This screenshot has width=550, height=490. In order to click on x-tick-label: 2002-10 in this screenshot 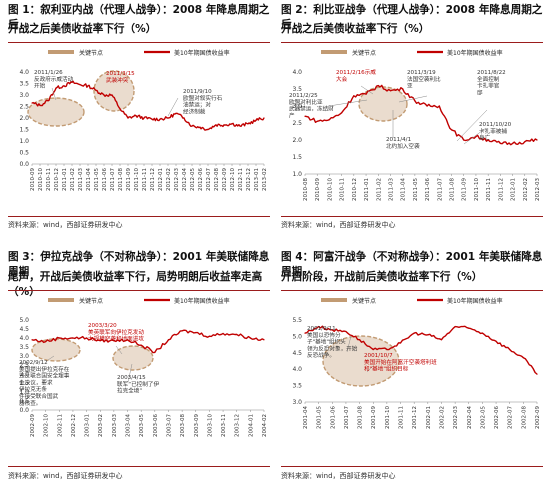, I will do `click(47, 425)`.